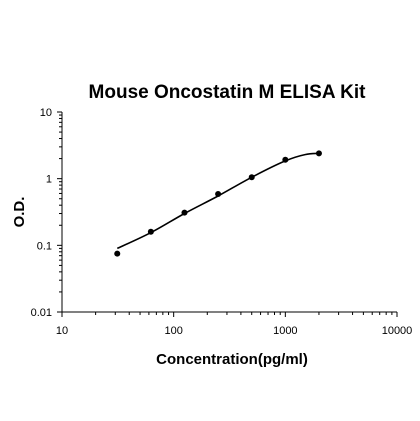 The height and width of the screenshot is (421, 420). Describe the element at coordinates (19, 212) in the screenshot. I see `y-axis-label: O.D.` at that location.